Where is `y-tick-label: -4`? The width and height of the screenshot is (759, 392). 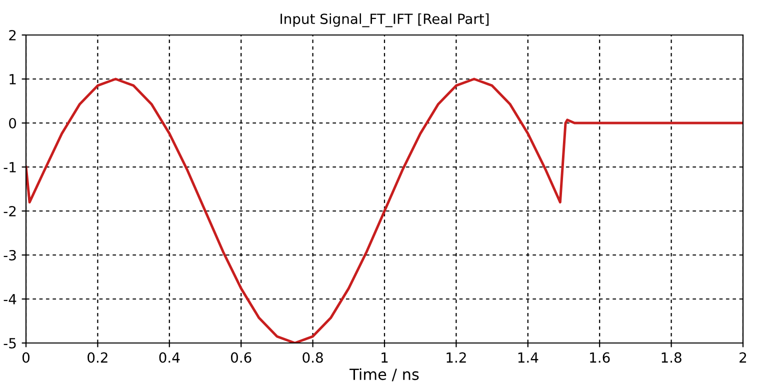
y-tick-label: -4 is located at coordinates (10, 299).